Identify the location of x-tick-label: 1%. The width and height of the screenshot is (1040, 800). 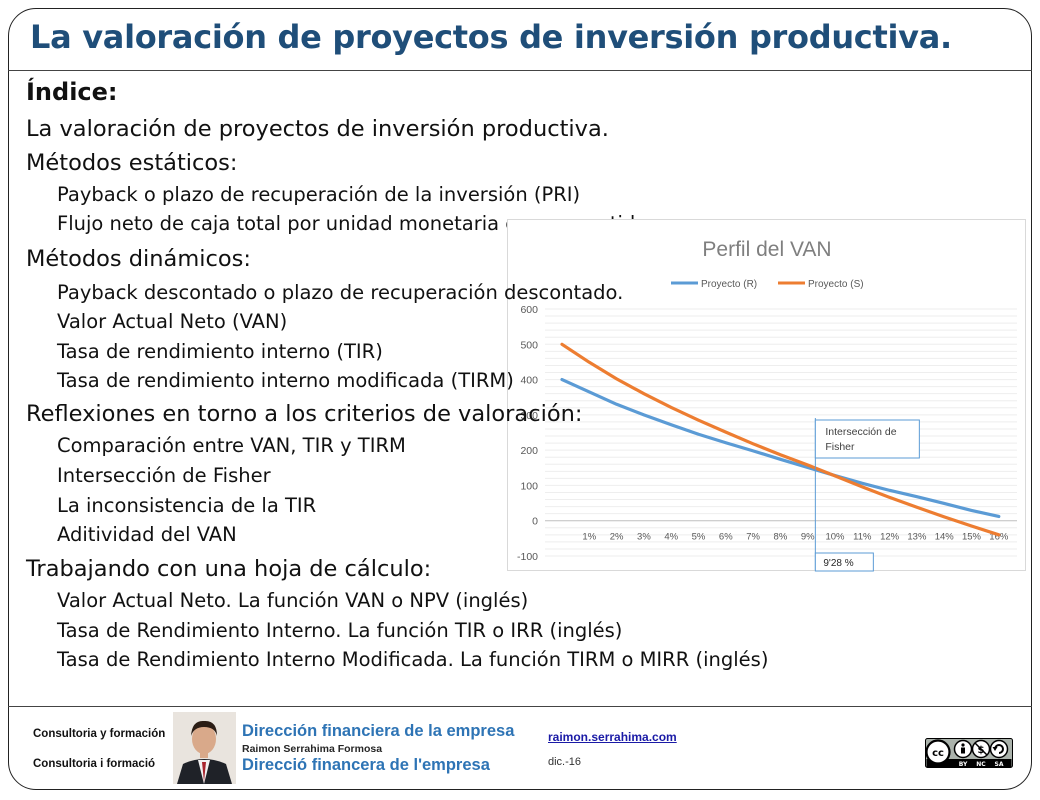
(589, 537).